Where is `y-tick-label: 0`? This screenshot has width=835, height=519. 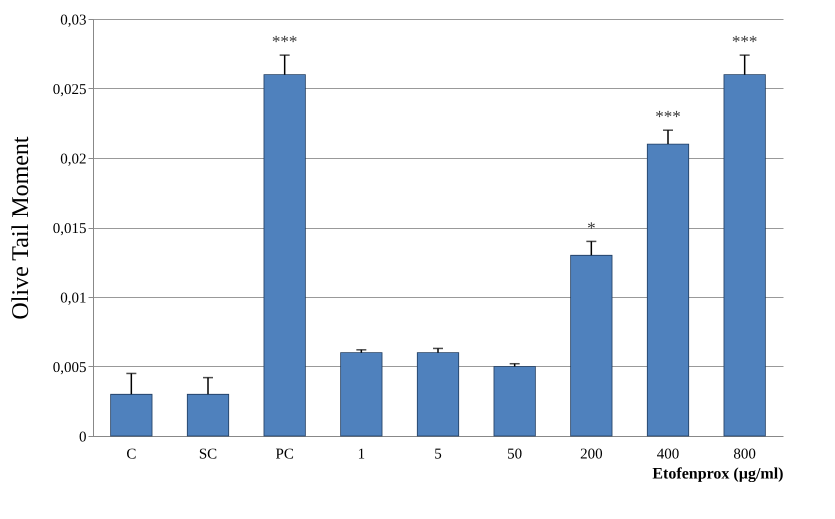 y-tick-label: 0 is located at coordinates (82, 438).